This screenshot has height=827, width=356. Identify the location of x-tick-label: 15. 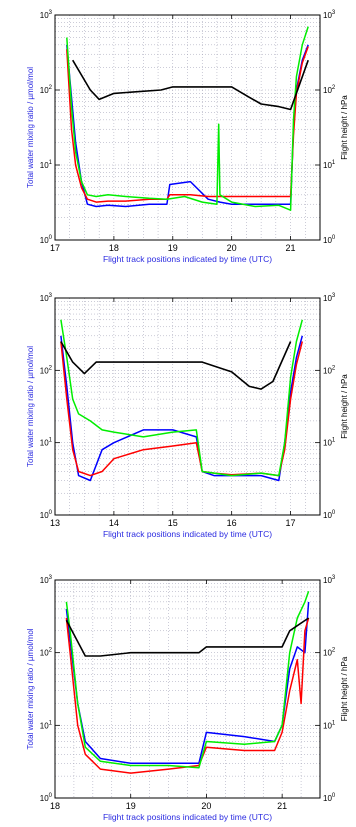
(173, 523).